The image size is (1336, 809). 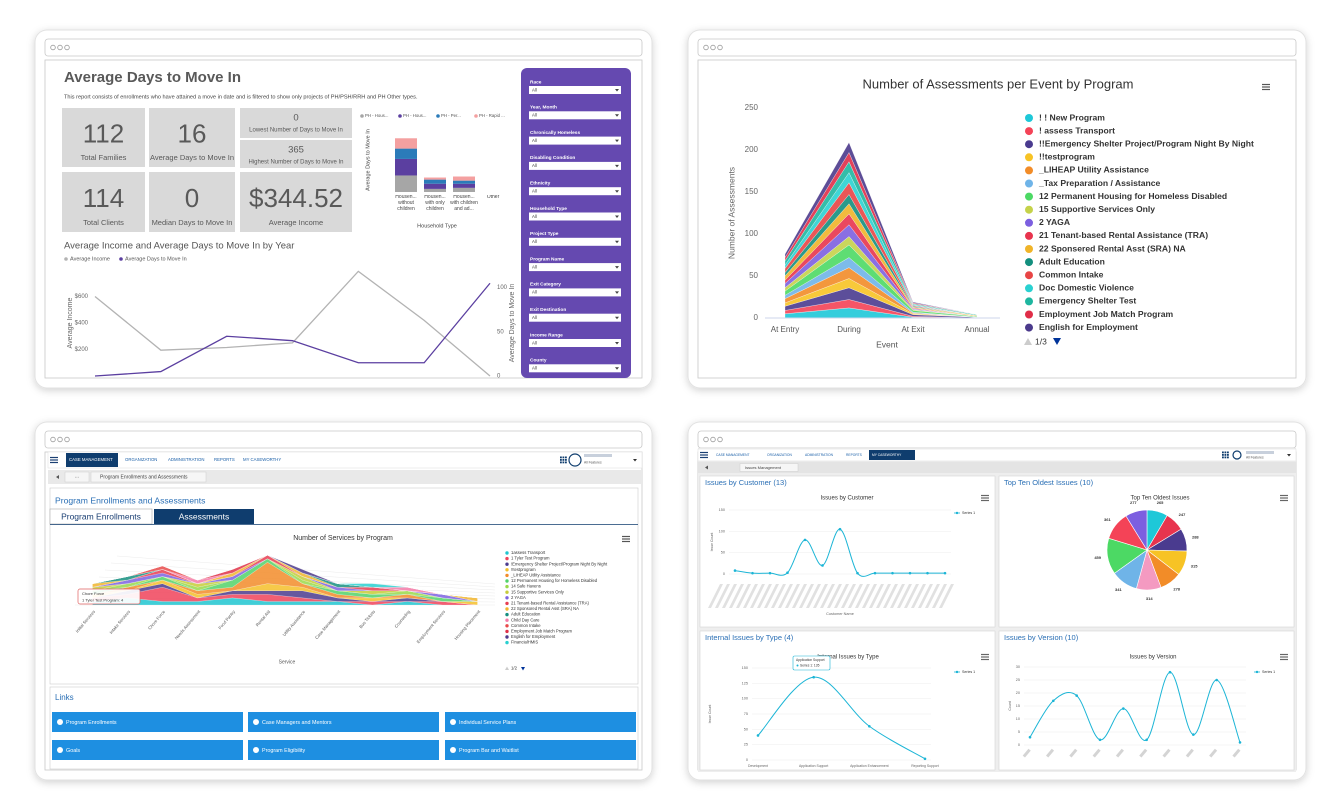 What do you see at coordinates (752, 149) in the screenshot?
I see `y-tick-label: 200` at bounding box center [752, 149].